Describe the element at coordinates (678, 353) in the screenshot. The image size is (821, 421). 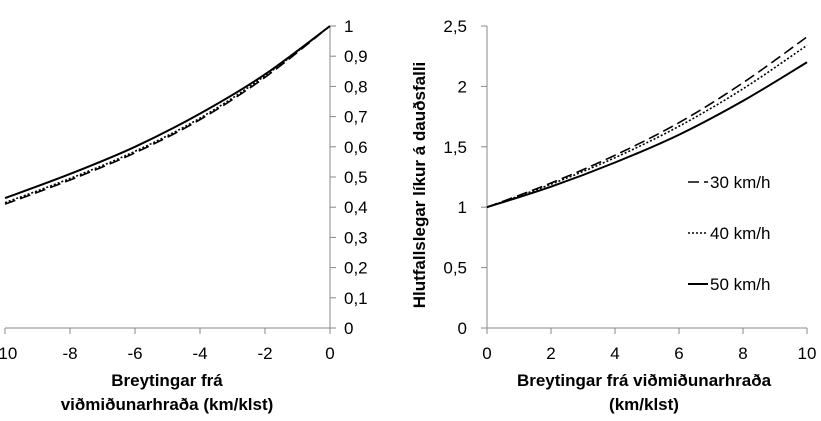
I see `x-tick-label: 6` at that location.